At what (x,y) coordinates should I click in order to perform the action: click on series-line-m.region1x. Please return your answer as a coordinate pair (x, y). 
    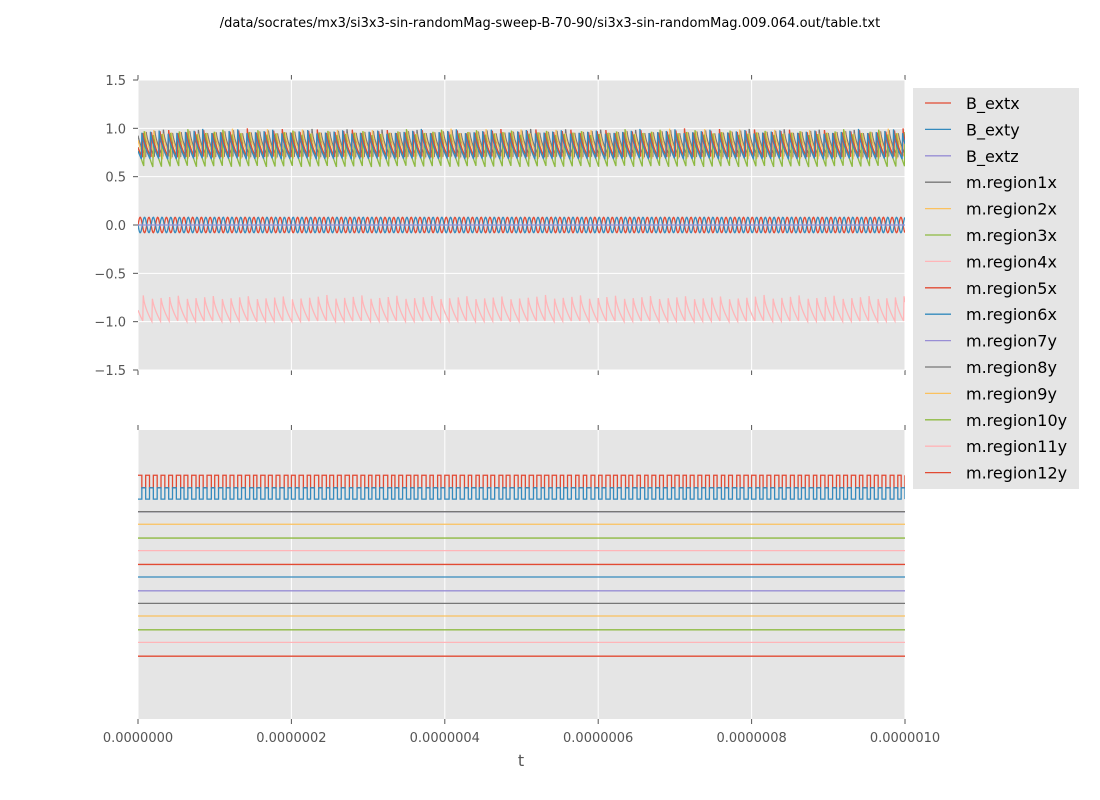
    Looking at the image, I should click on (521, 143).